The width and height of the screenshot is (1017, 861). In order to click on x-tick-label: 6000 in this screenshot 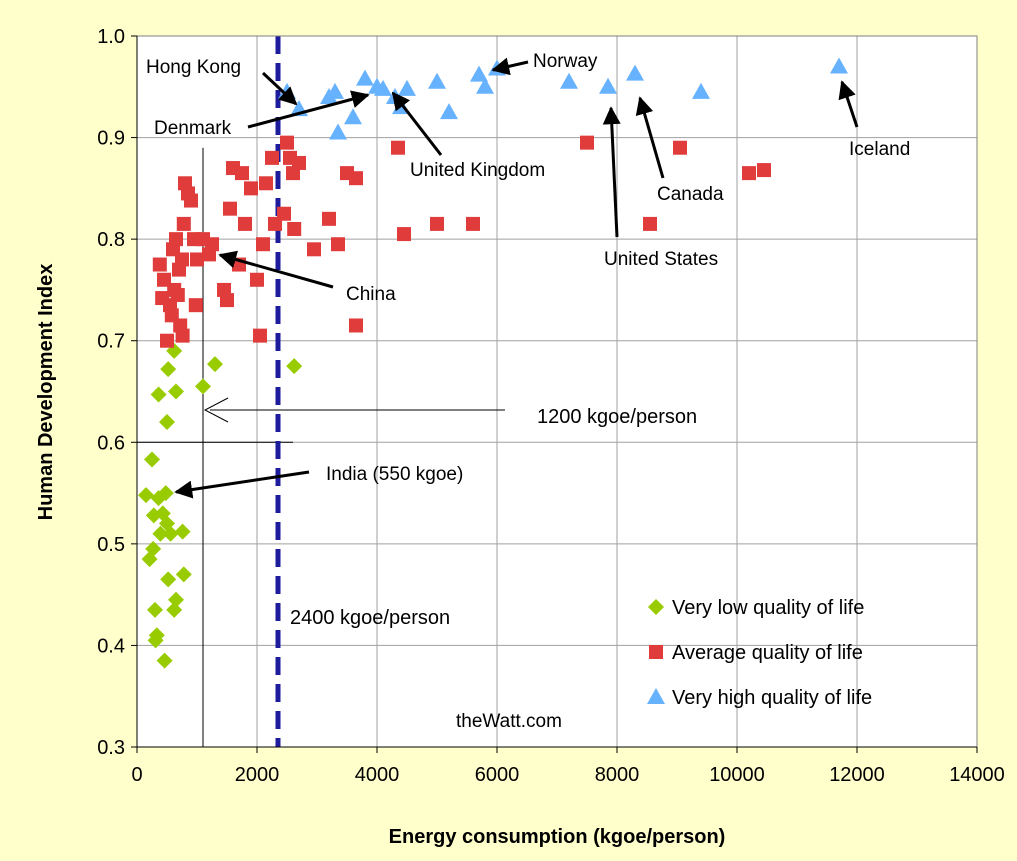, I will do `click(497, 775)`.